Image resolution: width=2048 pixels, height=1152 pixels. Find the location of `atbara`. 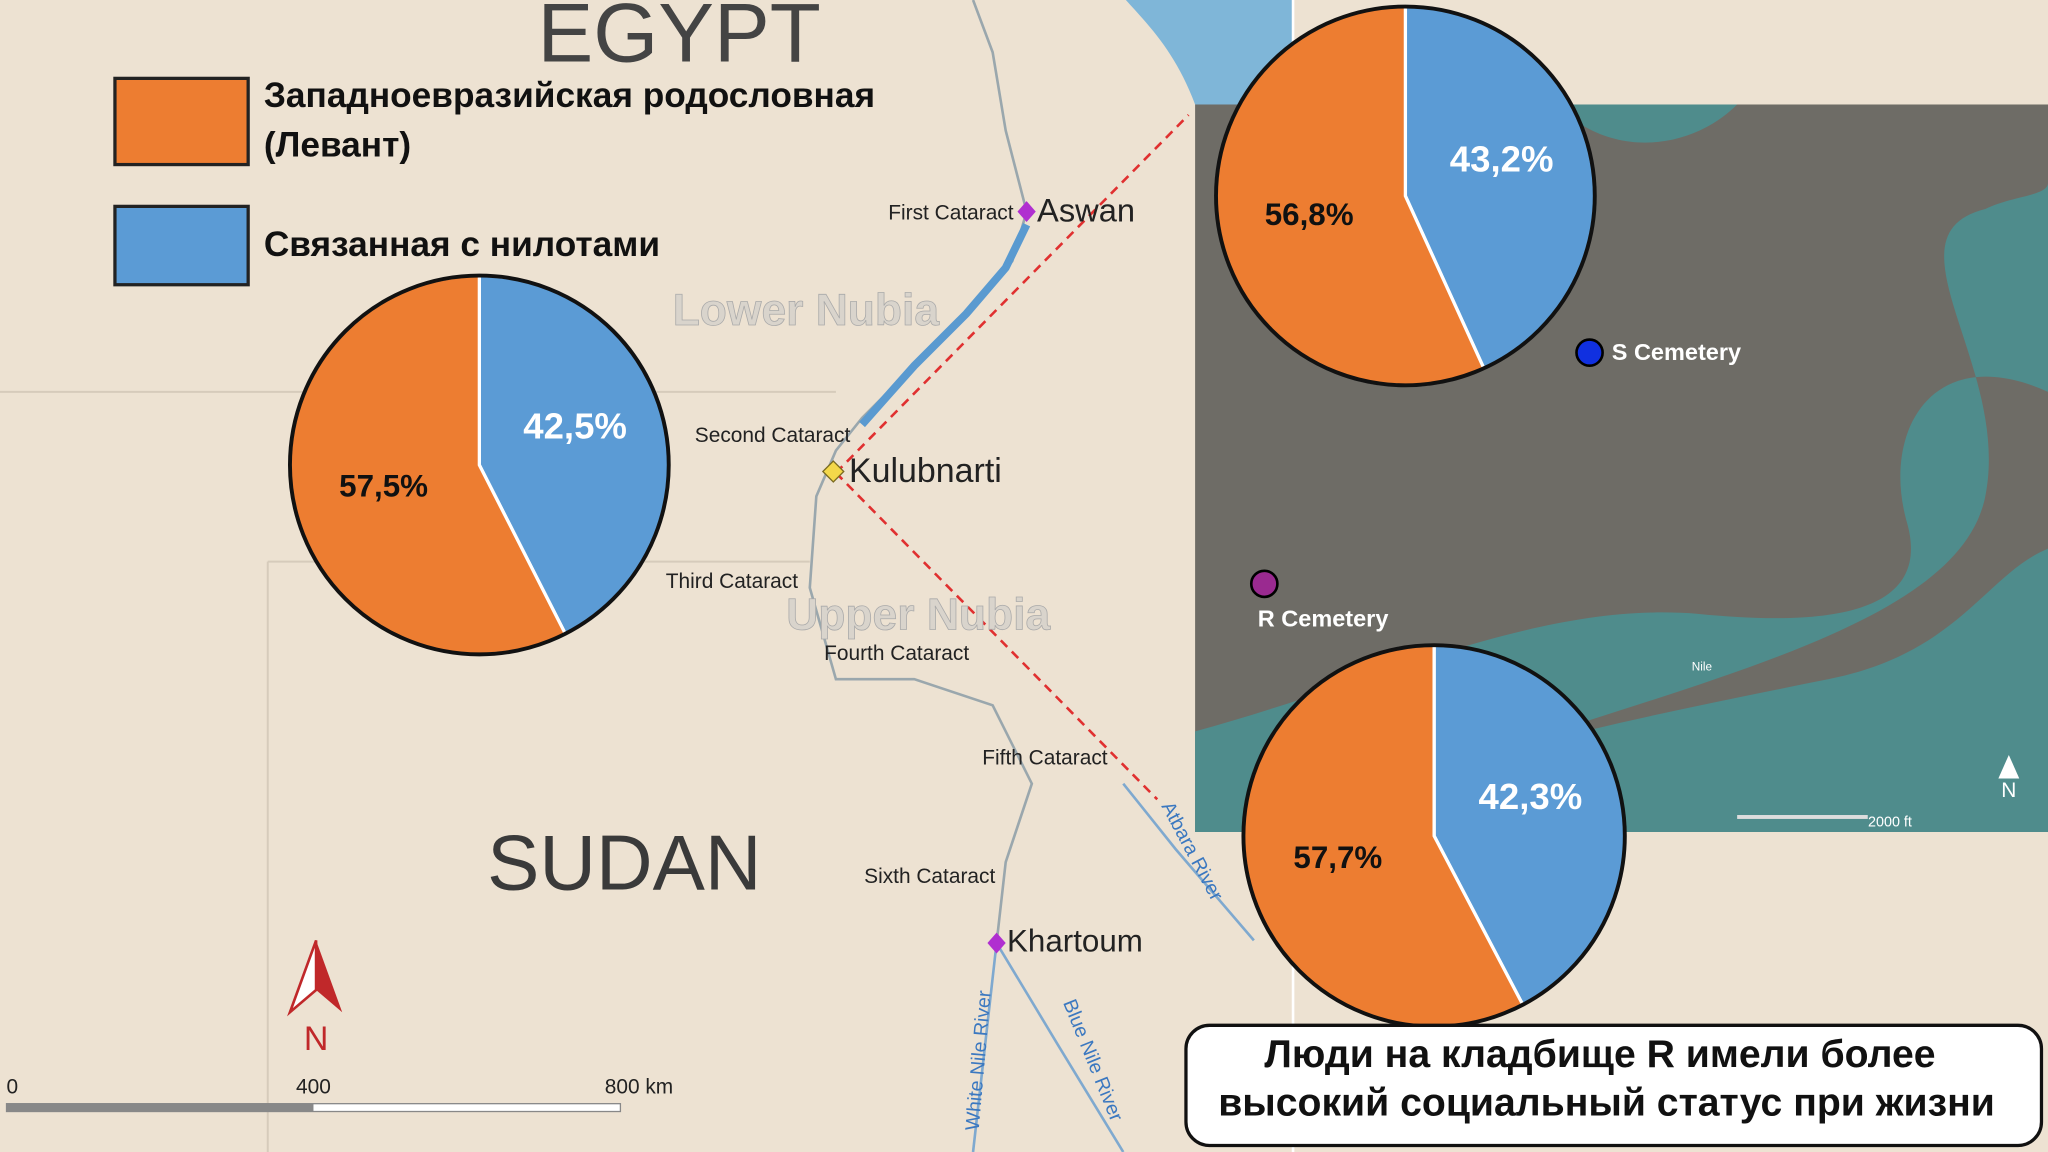

atbara is located at coordinates (1188, 862).